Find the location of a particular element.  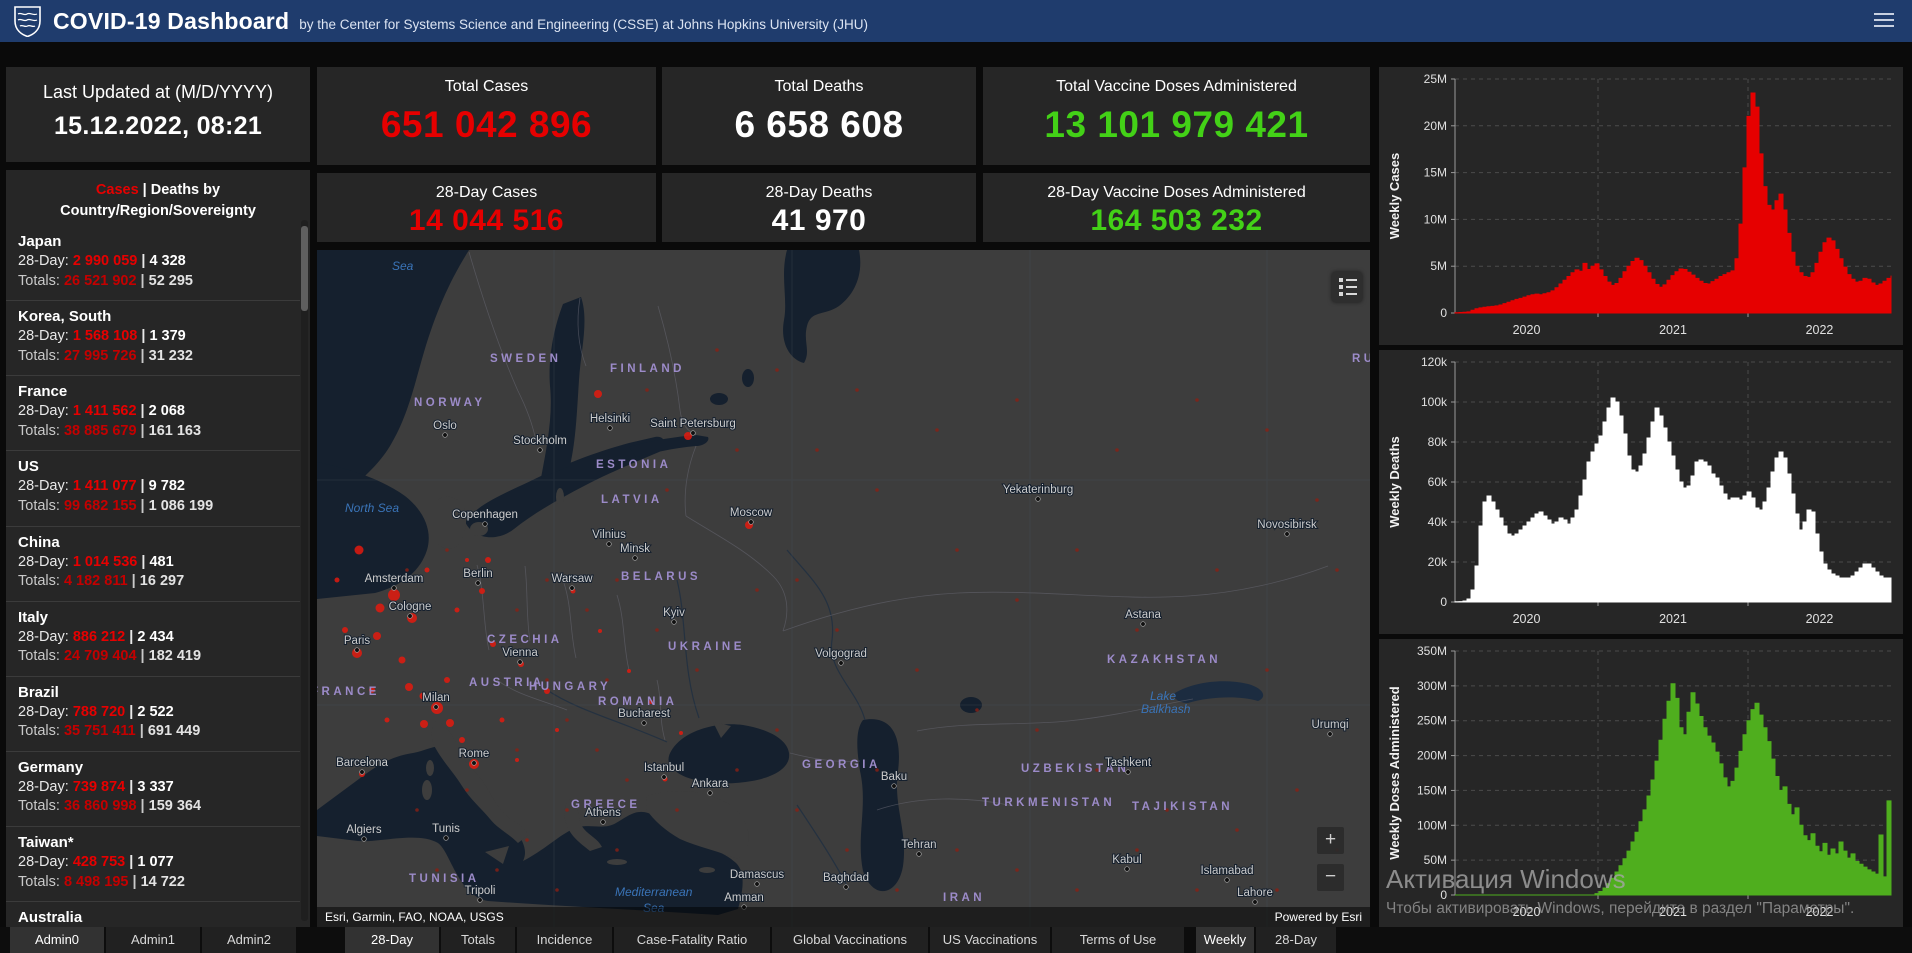

scrollbar-thumb is located at coordinates (304, 268).